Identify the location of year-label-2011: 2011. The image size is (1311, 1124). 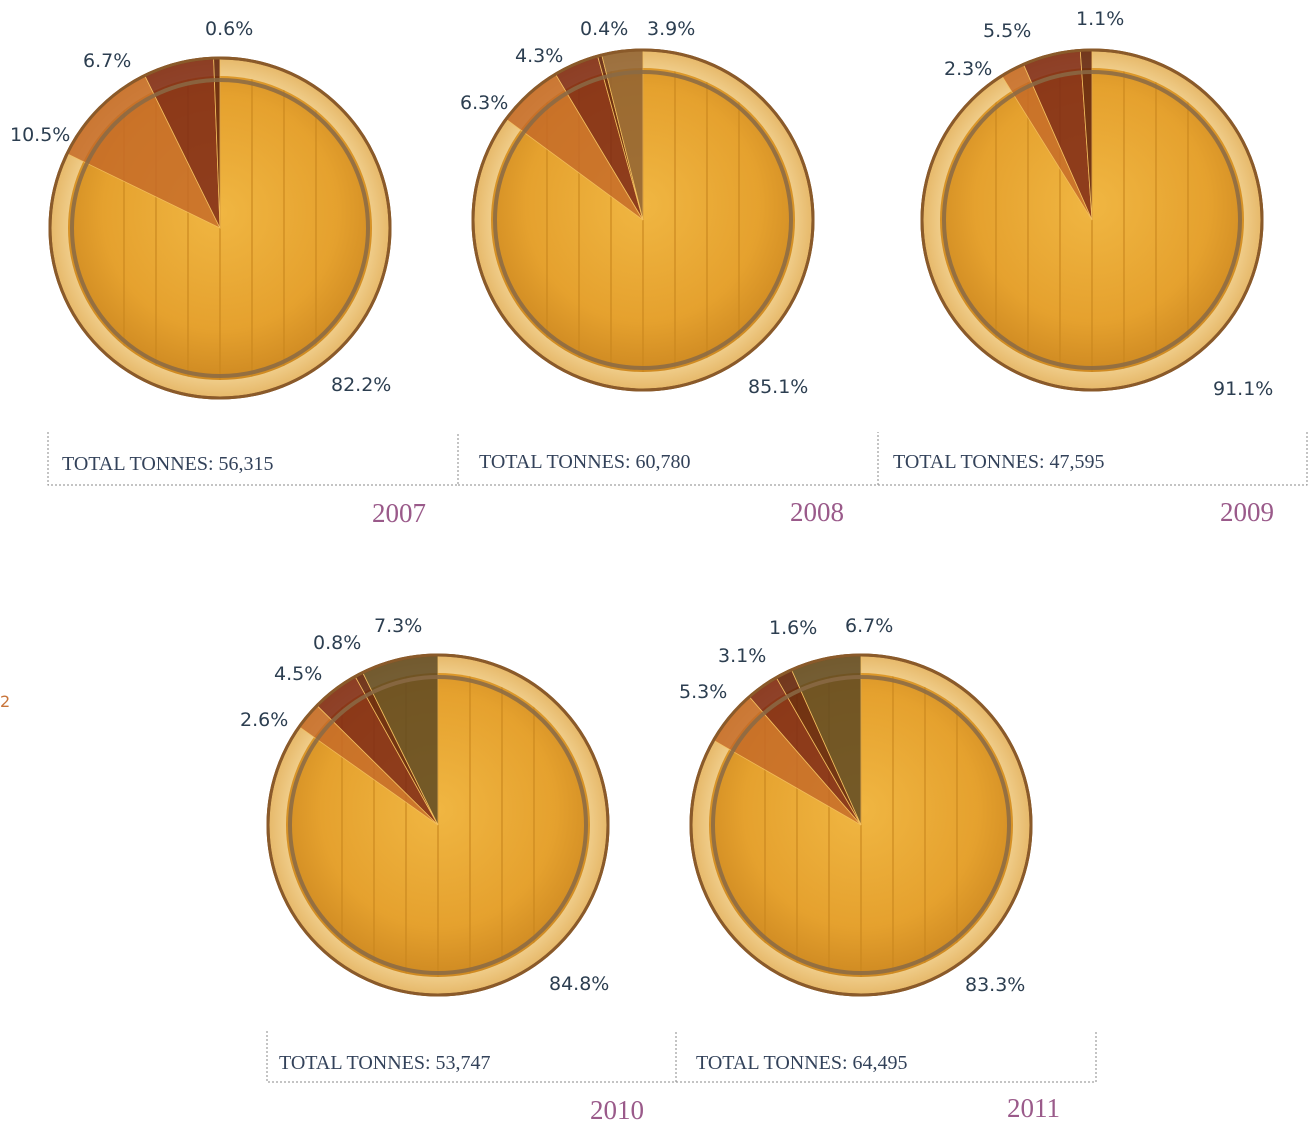
(1033, 1108).